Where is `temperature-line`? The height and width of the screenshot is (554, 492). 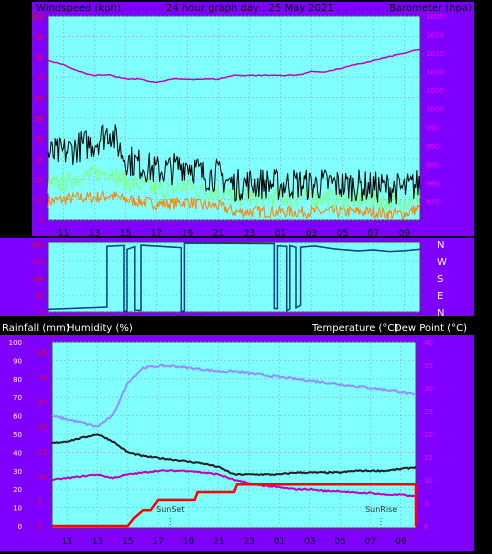 temperature-line is located at coordinates (234, 395).